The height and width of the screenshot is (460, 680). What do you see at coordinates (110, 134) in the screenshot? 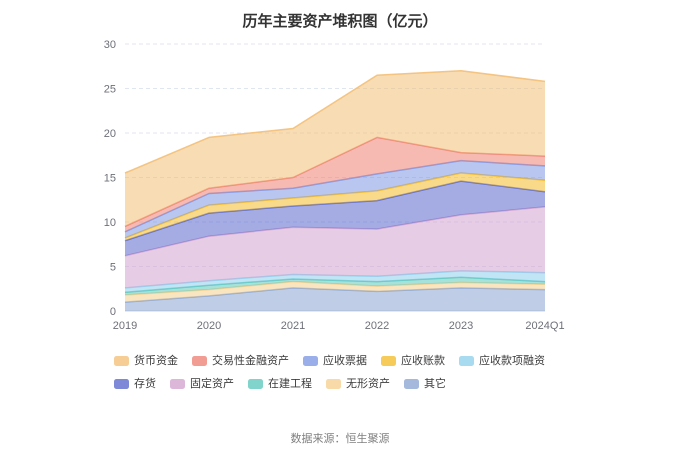
I see `y-axis-label: 20` at bounding box center [110, 134].